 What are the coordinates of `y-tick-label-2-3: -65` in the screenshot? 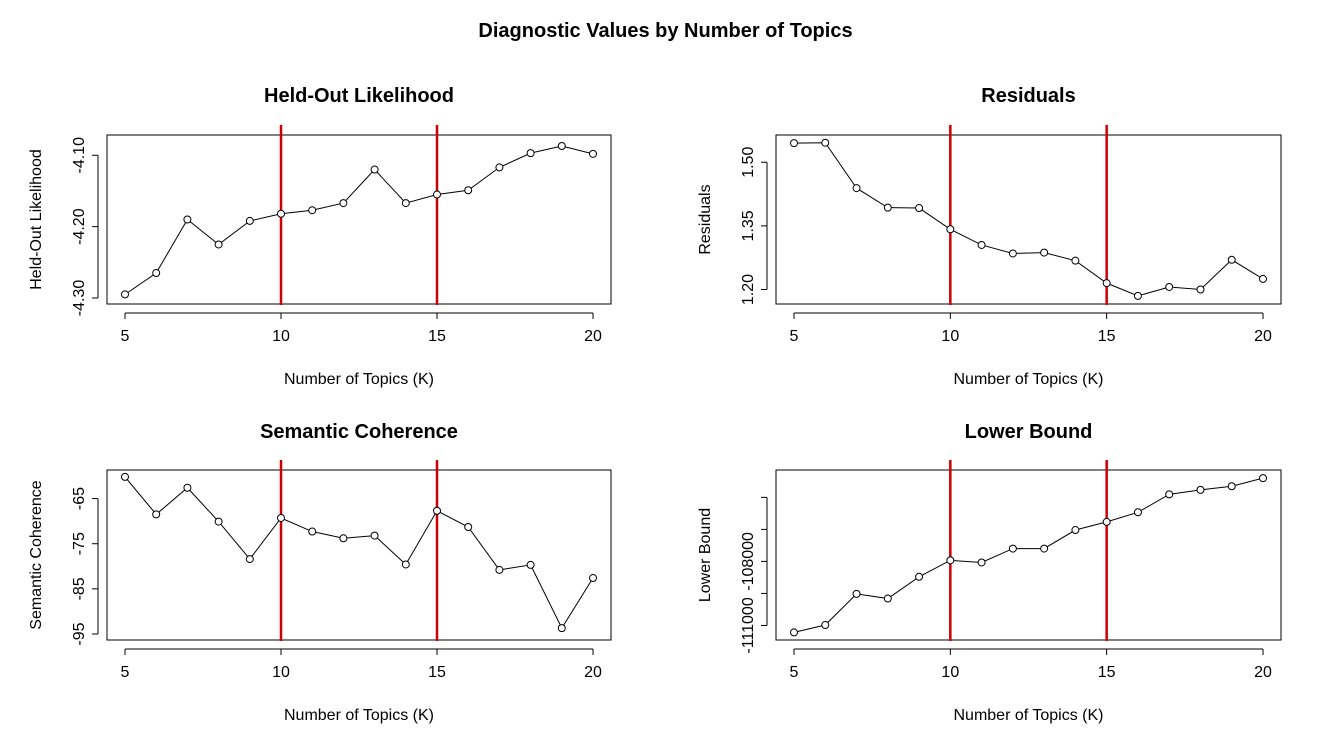 It's located at (79, 498).